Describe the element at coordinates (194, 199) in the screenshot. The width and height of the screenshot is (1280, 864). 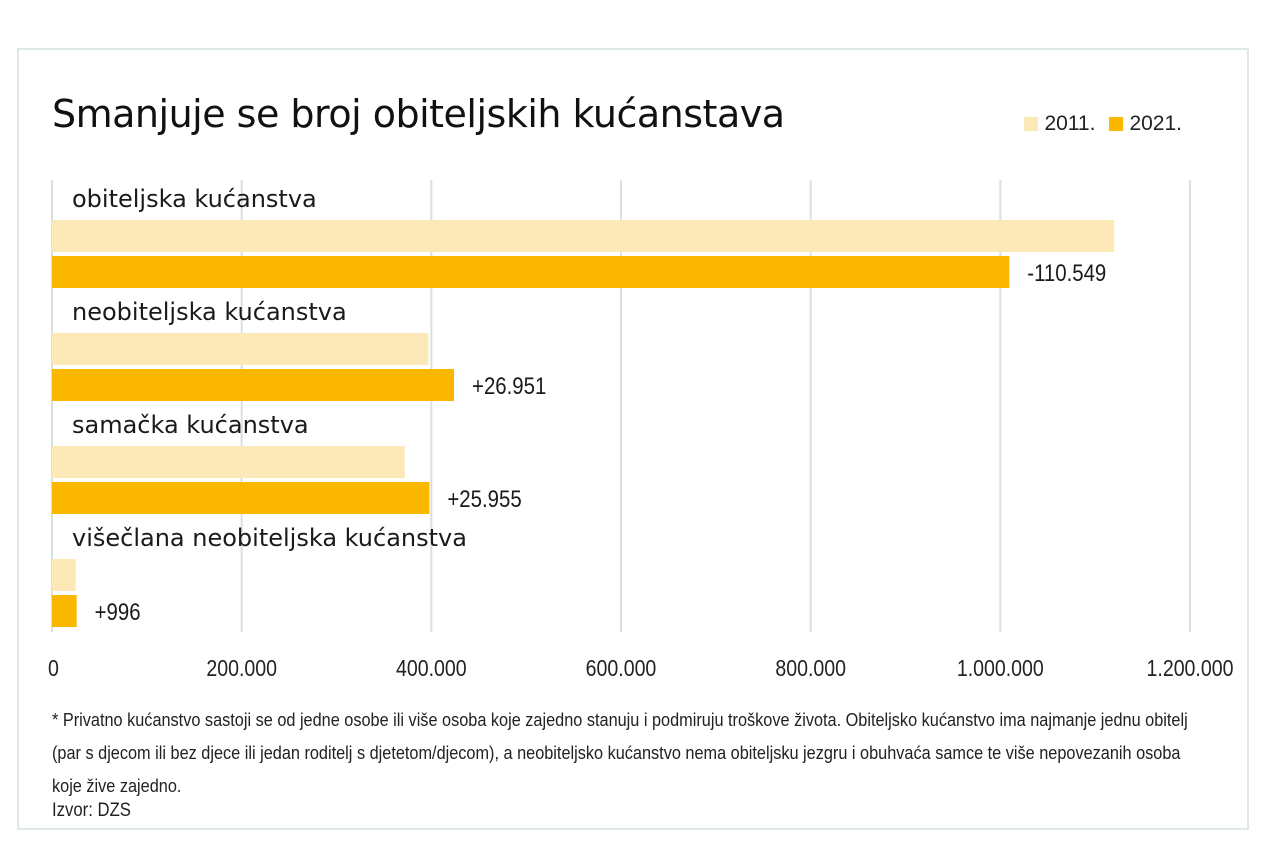
I see `category-label: obiteljska kućanstva` at that location.